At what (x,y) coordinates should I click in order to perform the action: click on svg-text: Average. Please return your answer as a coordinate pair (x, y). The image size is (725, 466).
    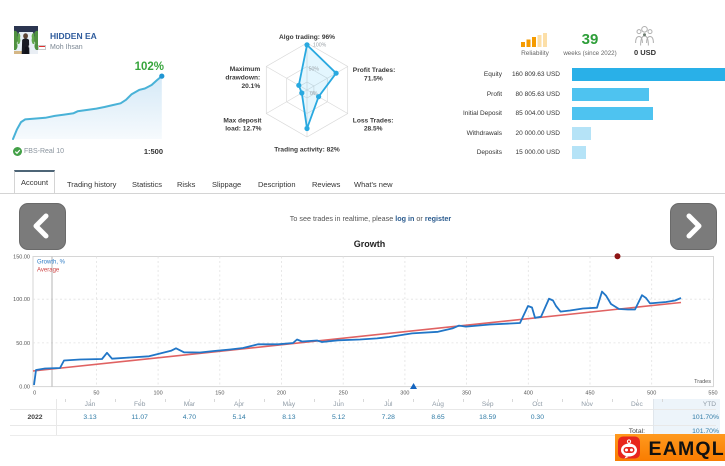
    Looking at the image, I should click on (48, 271).